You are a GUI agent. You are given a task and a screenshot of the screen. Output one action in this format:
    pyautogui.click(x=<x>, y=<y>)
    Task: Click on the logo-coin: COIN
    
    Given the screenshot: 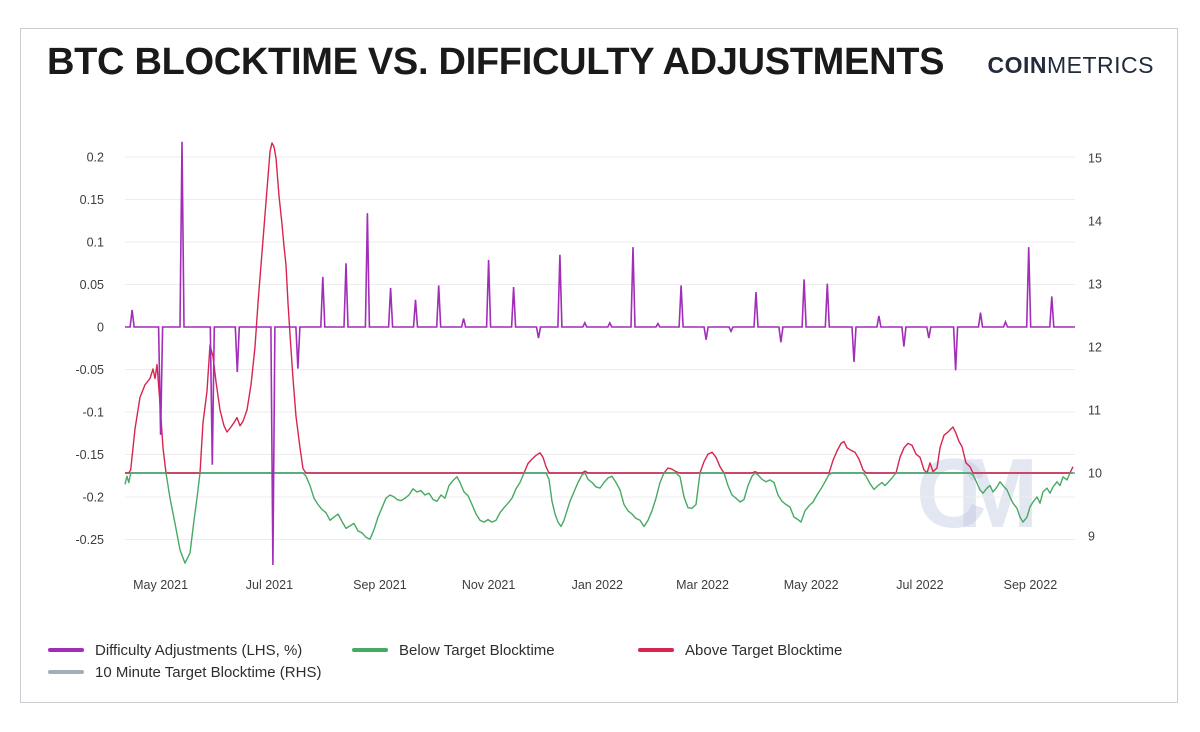 What is the action you would take?
    pyautogui.click(x=1017, y=65)
    